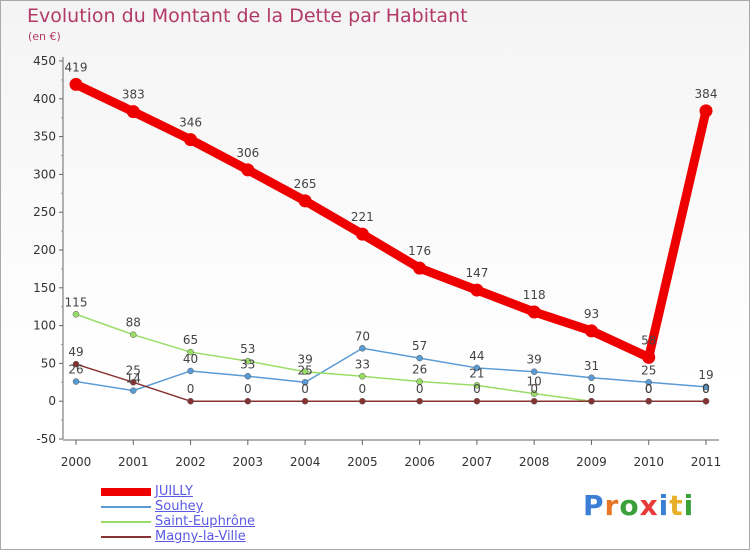 Image resolution: width=750 pixels, height=550 pixels. I want to click on data-label: 65, so click(190, 340).